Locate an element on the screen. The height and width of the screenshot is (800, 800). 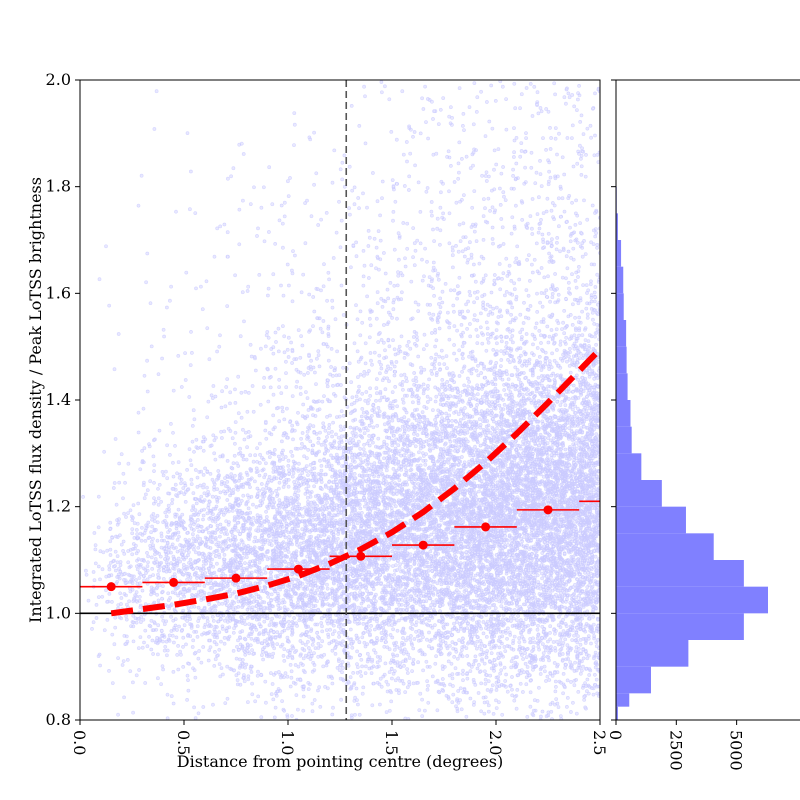
scatter-x-ticks: 0.0 0.5 1.0 1.5 2.0 2.5 is located at coordinates (339, 737).